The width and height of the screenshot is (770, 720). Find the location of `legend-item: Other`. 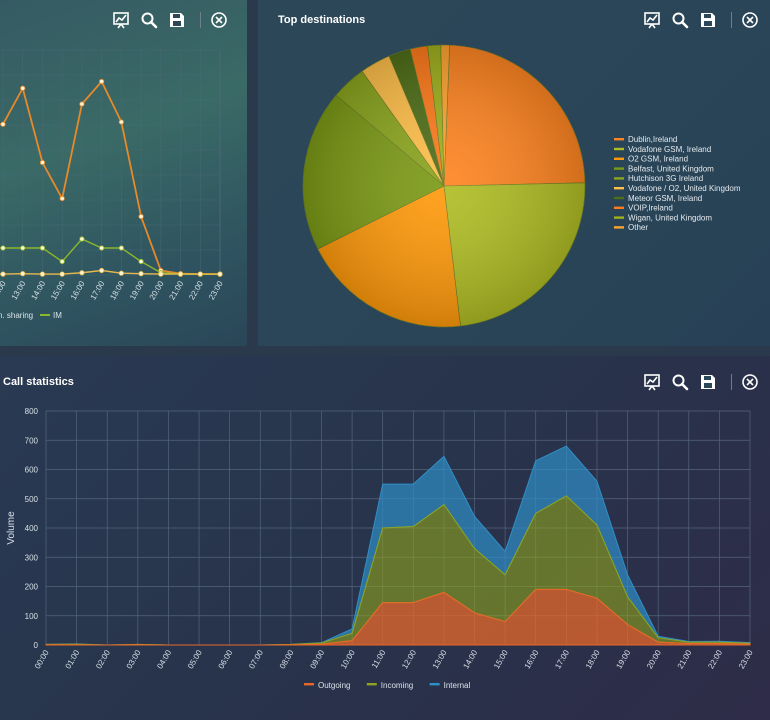

legend-item: Other is located at coordinates (631, 227).